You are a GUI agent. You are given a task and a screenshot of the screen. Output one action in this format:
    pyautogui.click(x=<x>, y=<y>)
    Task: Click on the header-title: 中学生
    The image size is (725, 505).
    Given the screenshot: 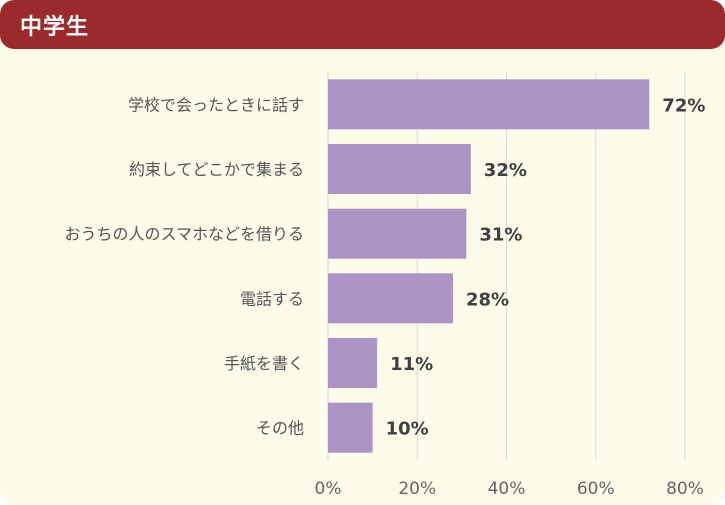 What is the action you would take?
    pyautogui.click(x=55, y=27)
    